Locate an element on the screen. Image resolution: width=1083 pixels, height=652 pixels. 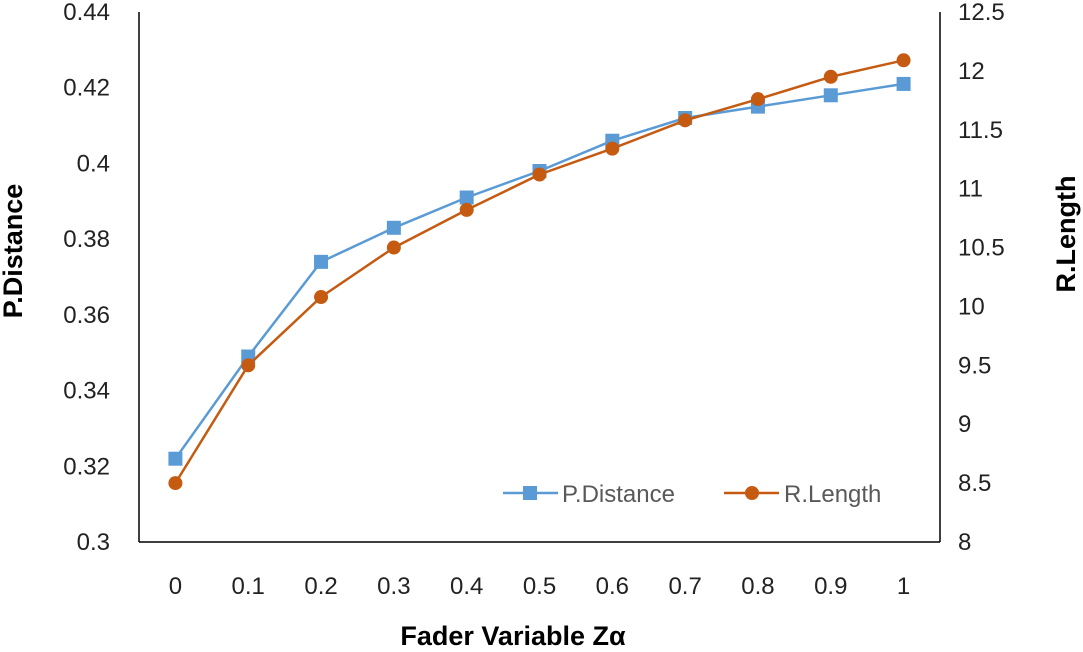
x-axis-tick-label: 0.5 is located at coordinates (539, 586).